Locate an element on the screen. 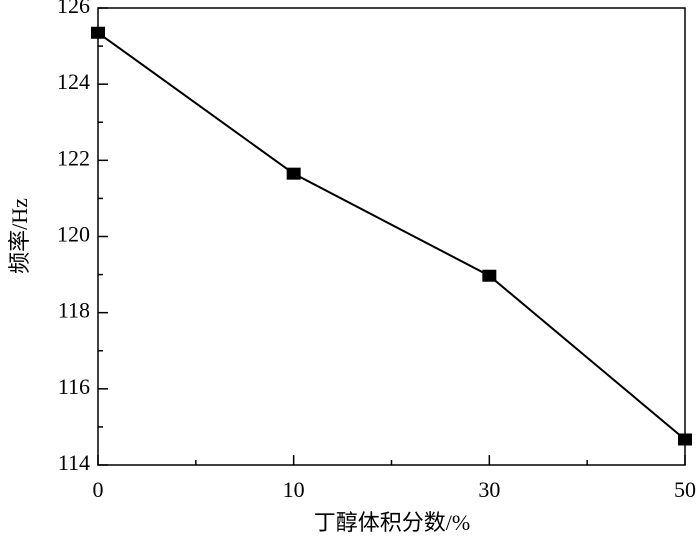 The width and height of the screenshot is (700, 546). y-tick-label: 122 is located at coordinates (73, 157).